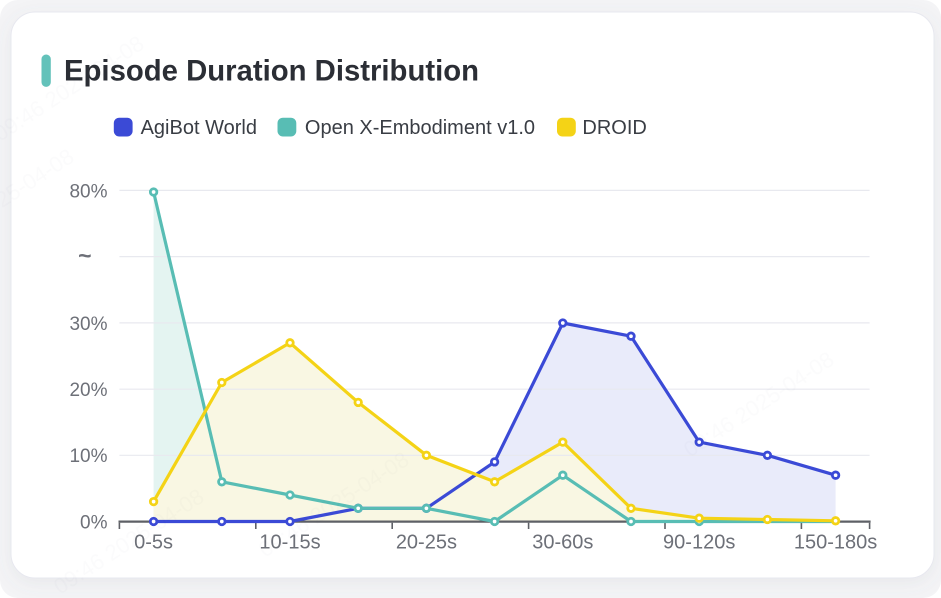  What do you see at coordinates (88, 456) in the screenshot?
I see `svg-text: 10%` at bounding box center [88, 456].